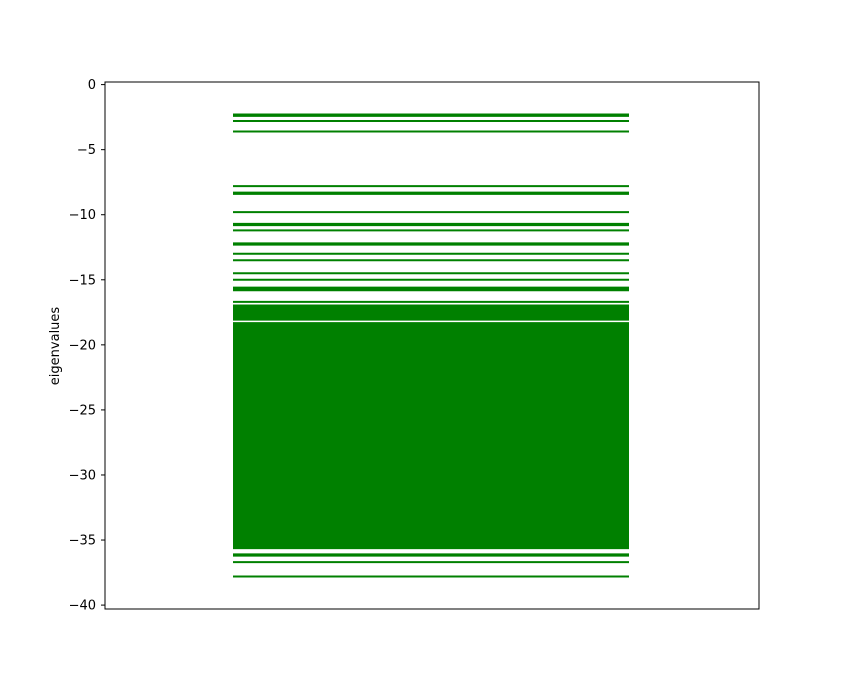  Describe the element at coordinates (82, 606) in the screenshot. I see `y-tick-label: −40` at that location.